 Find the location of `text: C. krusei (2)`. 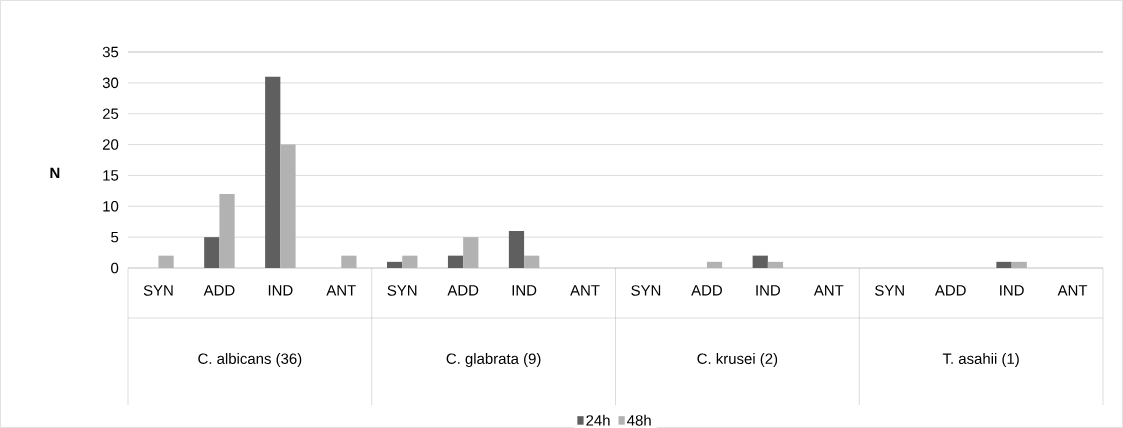

text: C. krusei (2) is located at coordinates (737, 360).